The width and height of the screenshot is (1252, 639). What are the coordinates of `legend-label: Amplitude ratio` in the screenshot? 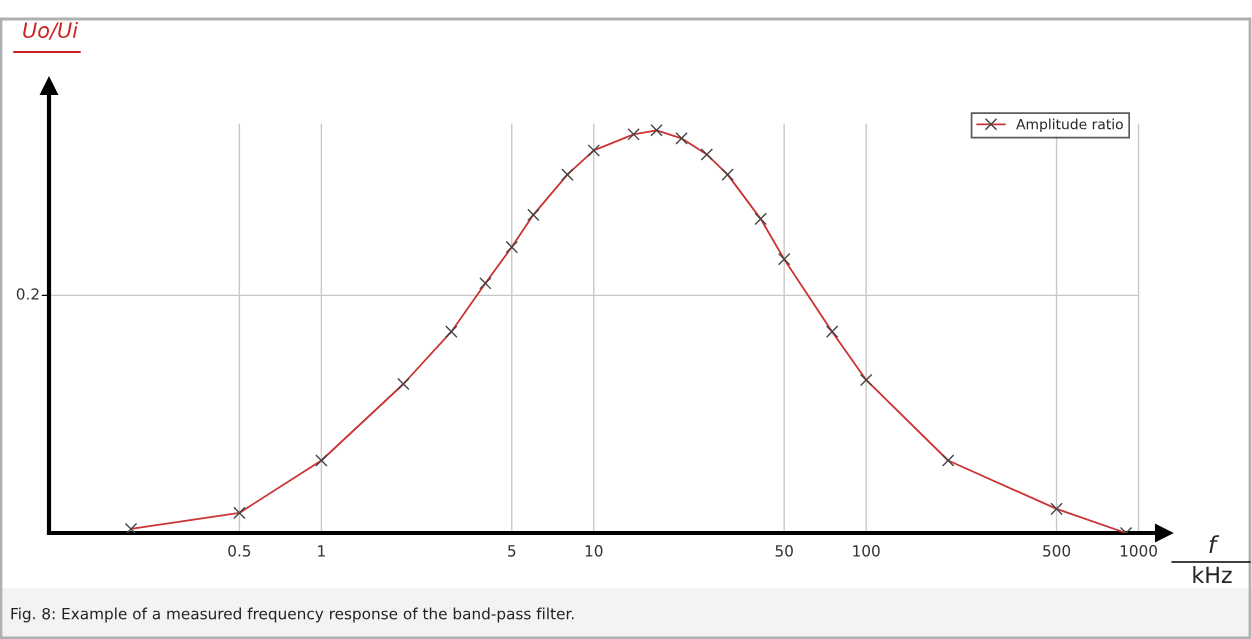 It's located at (1069, 125).